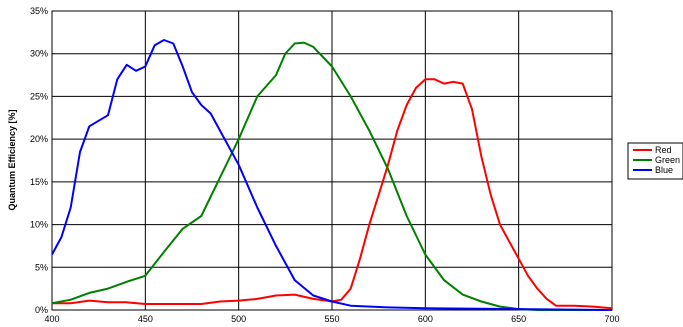  What do you see at coordinates (663, 150) in the screenshot?
I see `legend-label-red: Red` at bounding box center [663, 150].